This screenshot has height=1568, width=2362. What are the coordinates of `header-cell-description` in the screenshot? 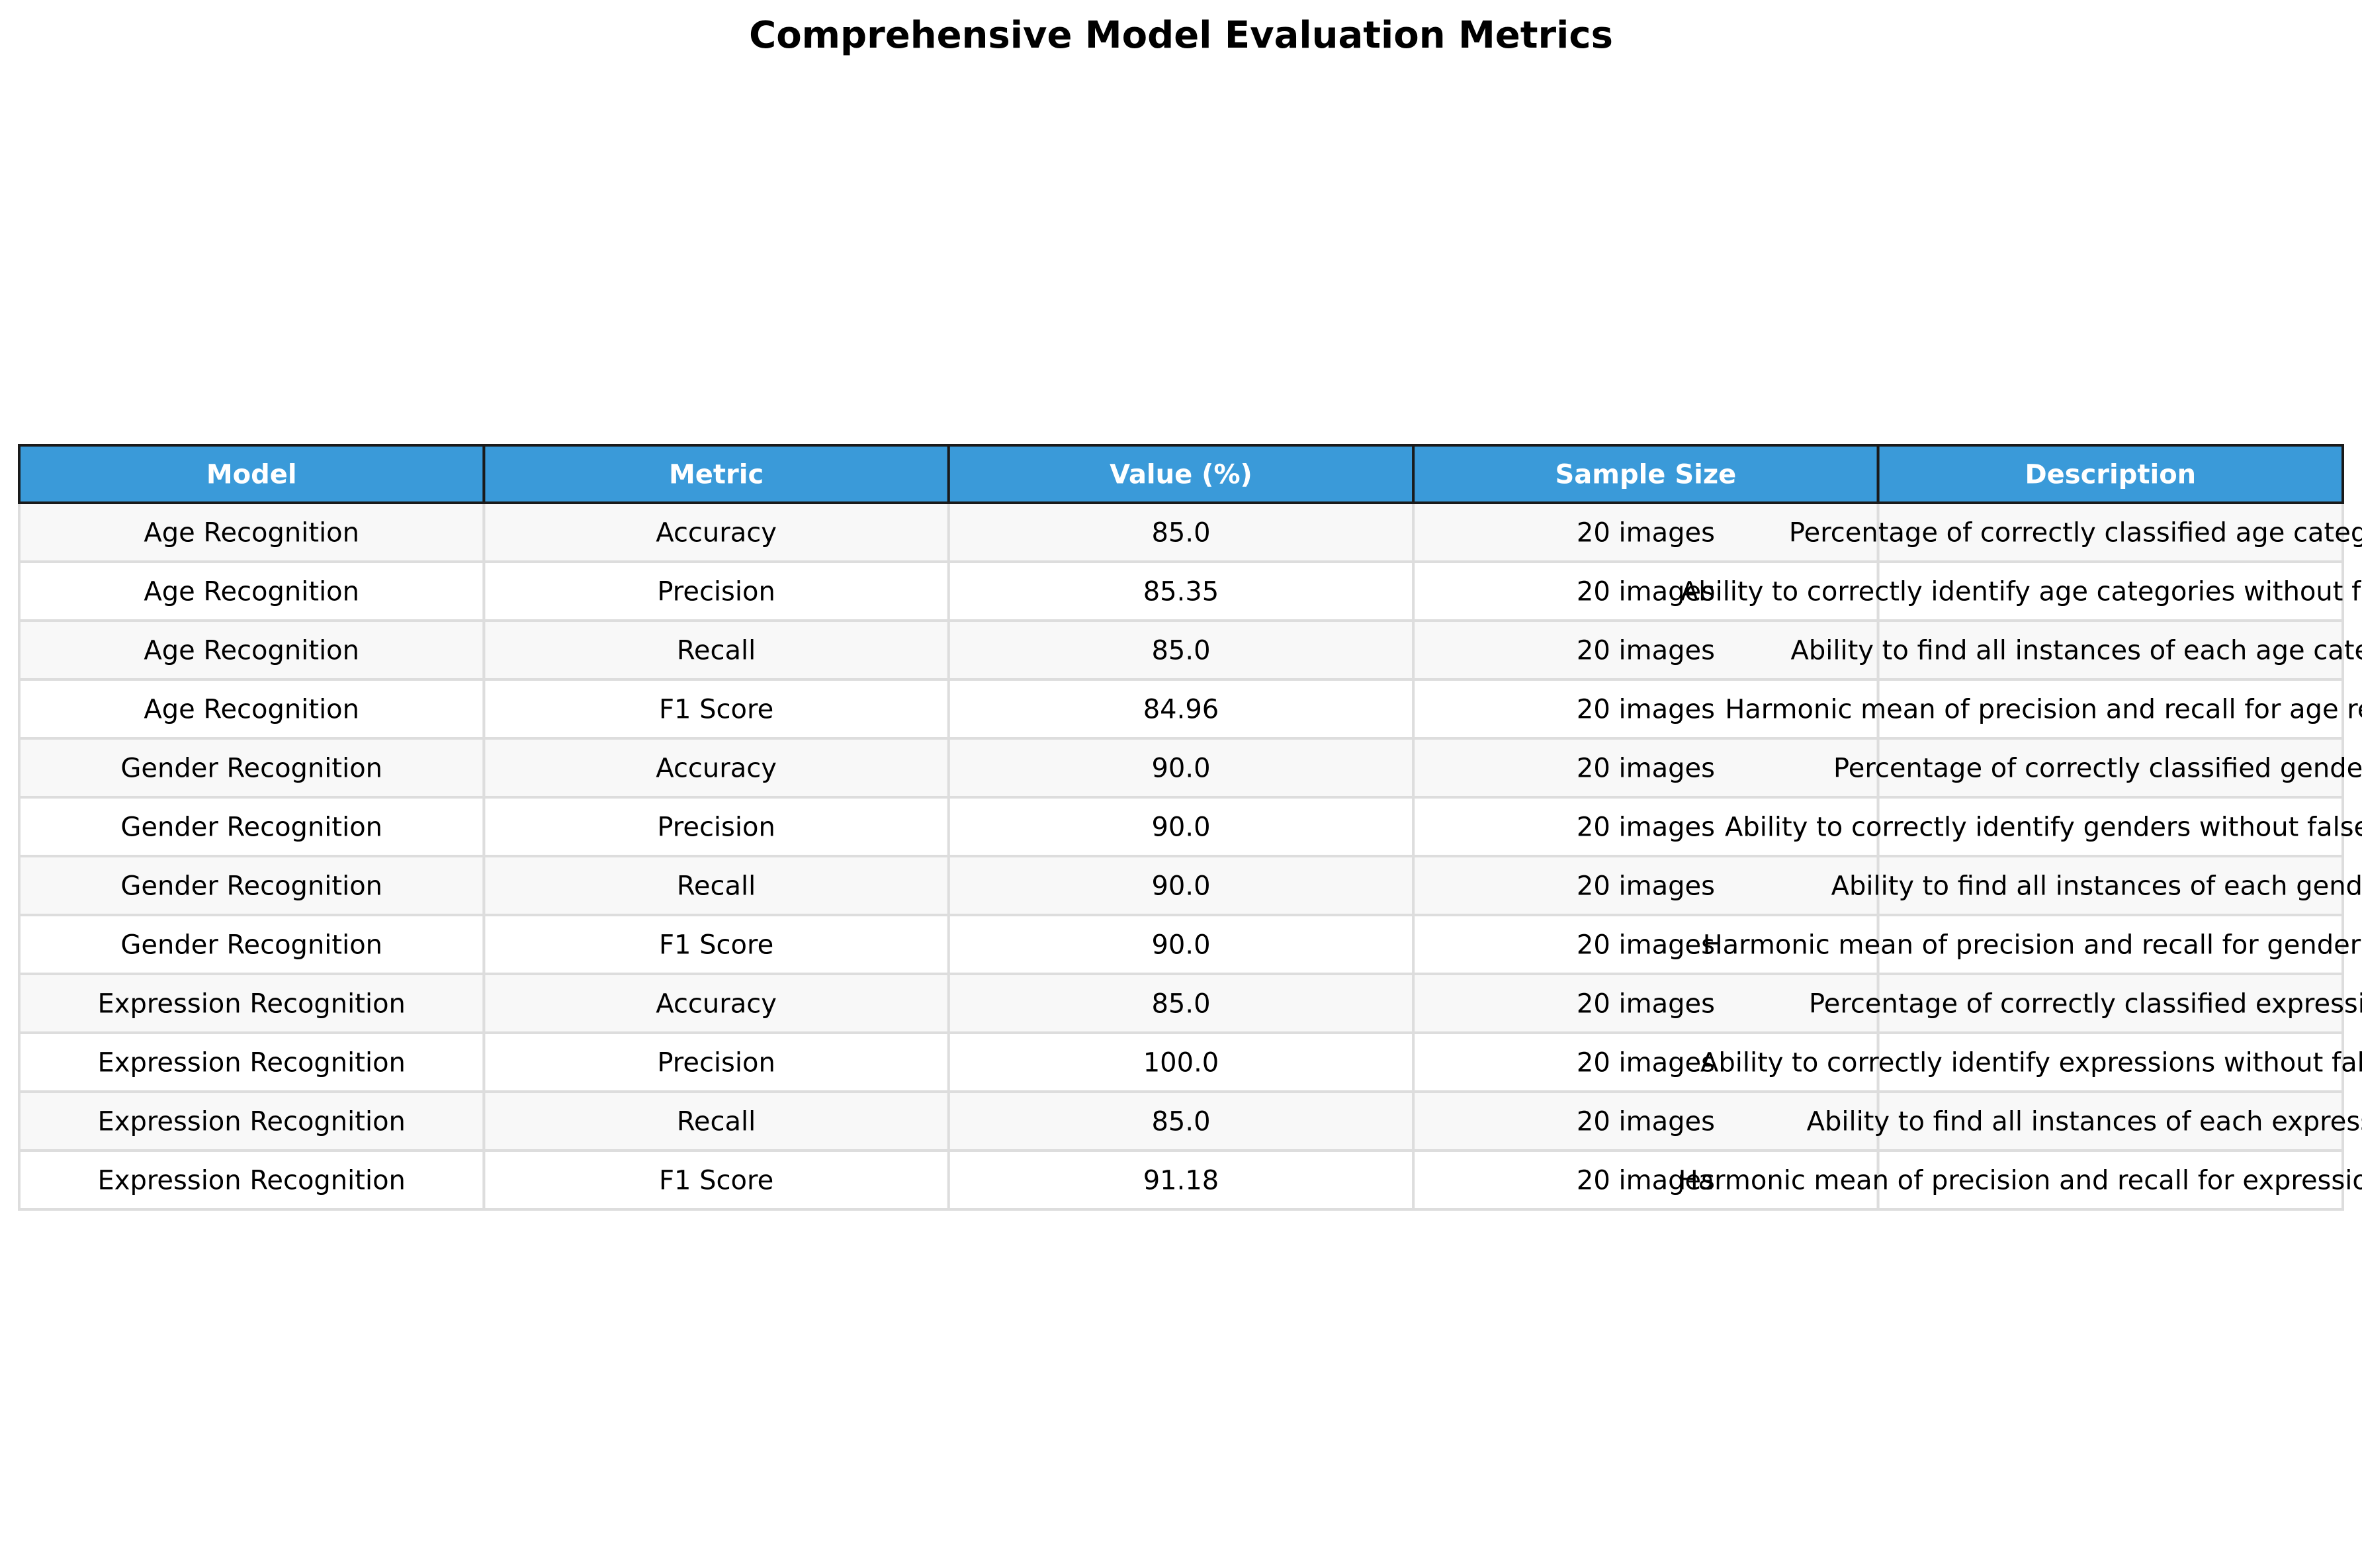 It's located at (2110, 474).